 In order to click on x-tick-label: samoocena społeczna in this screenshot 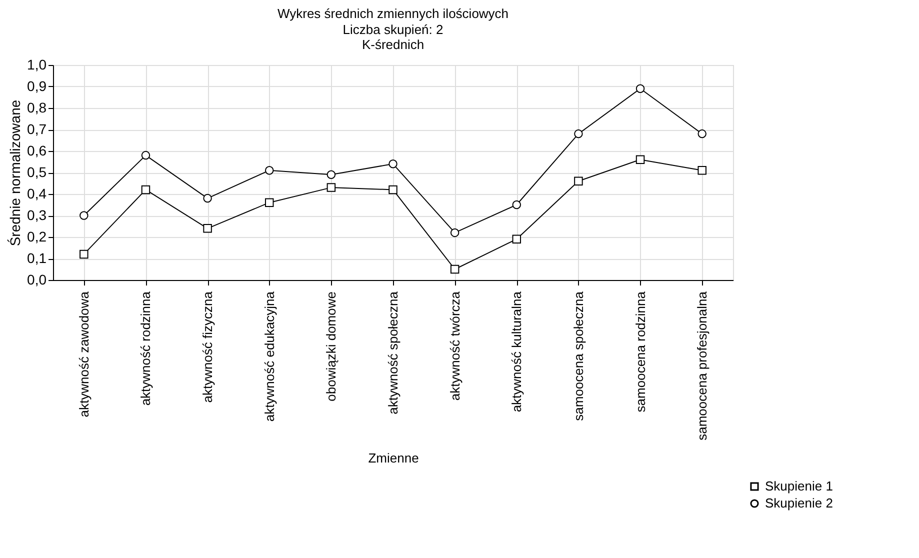, I will do `click(578, 355)`.